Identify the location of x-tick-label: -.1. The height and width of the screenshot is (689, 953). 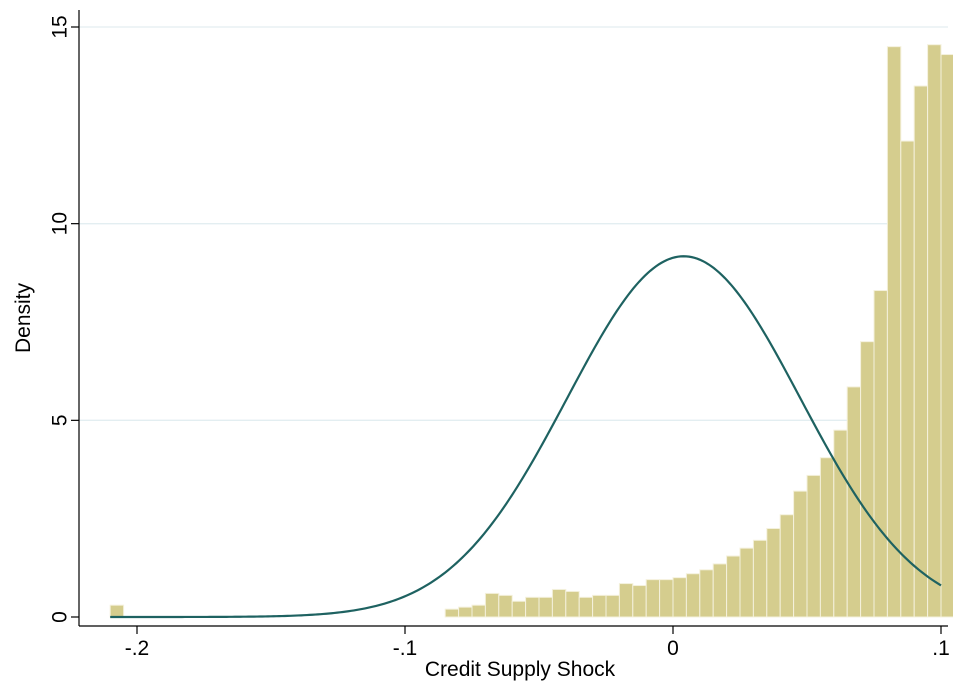
(405, 648).